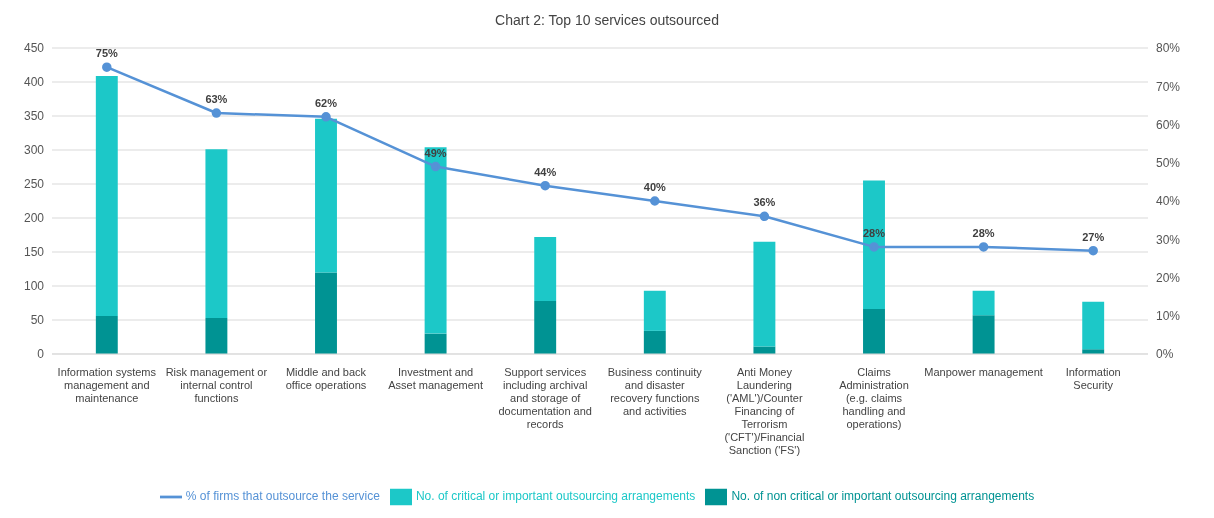 The image size is (1214, 518). Describe the element at coordinates (216, 99) in the screenshot. I see `data-label: 63%` at that location.